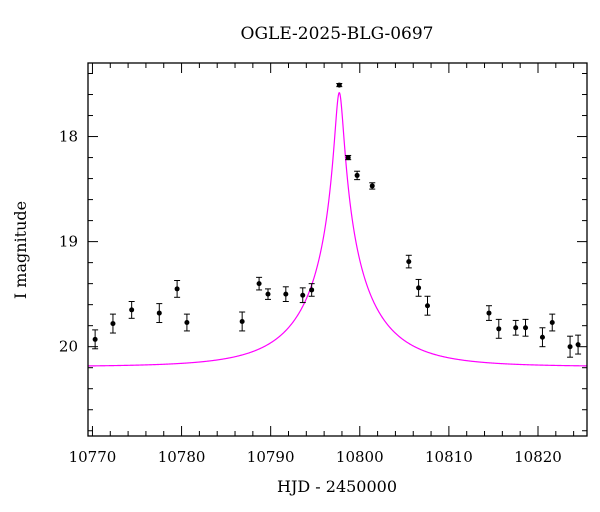  What do you see at coordinates (68, 347) in the screenshot?
I see `y-tick-label: 20` at bounding box center [68, 347].